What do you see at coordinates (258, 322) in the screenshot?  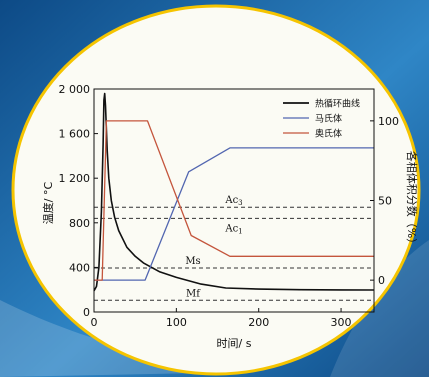 I see `x-tick-label: 200` at bounding box center [258, 322].